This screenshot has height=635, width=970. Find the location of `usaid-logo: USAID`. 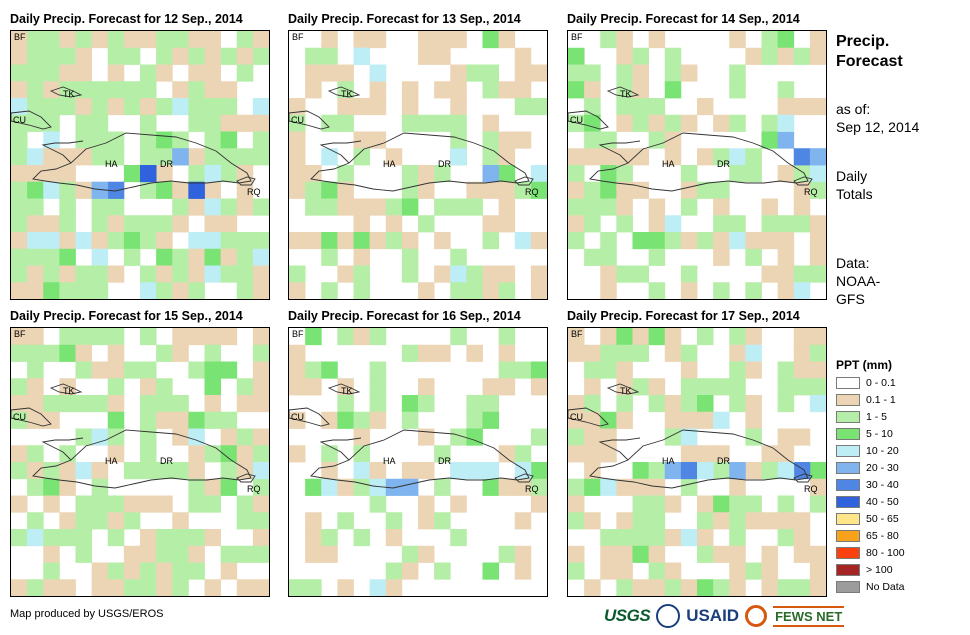

usaid-logo: USAID is located at coordinates (713, 615).